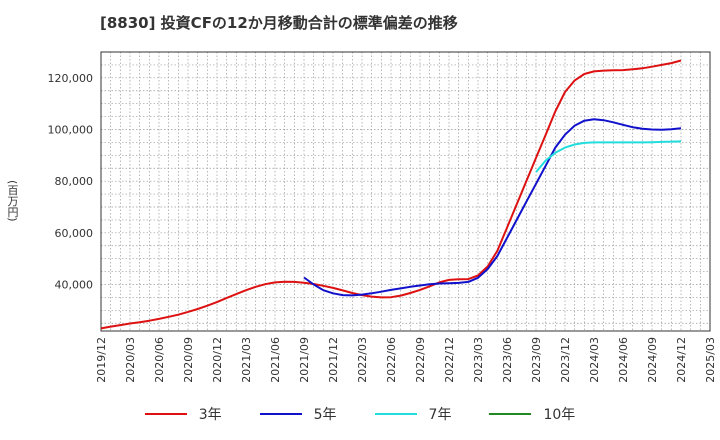 The image size is (720, 440). What do you see at coordinates (594, 360) in the screenshot?
I see `x-tick-label: 2024/03` at bounding box center [594, 360].